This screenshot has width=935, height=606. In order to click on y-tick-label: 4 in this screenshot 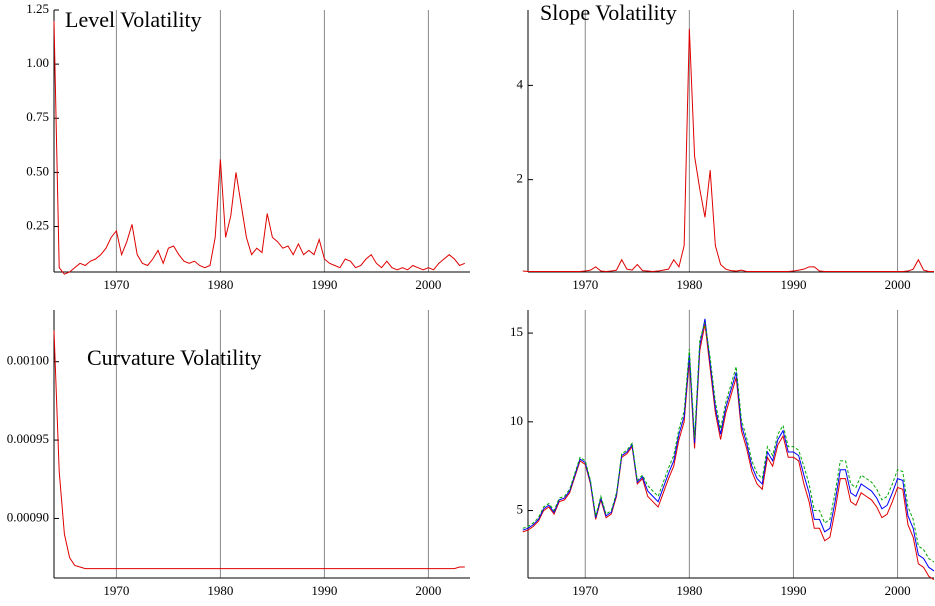, I will do `click(520, 83)`.